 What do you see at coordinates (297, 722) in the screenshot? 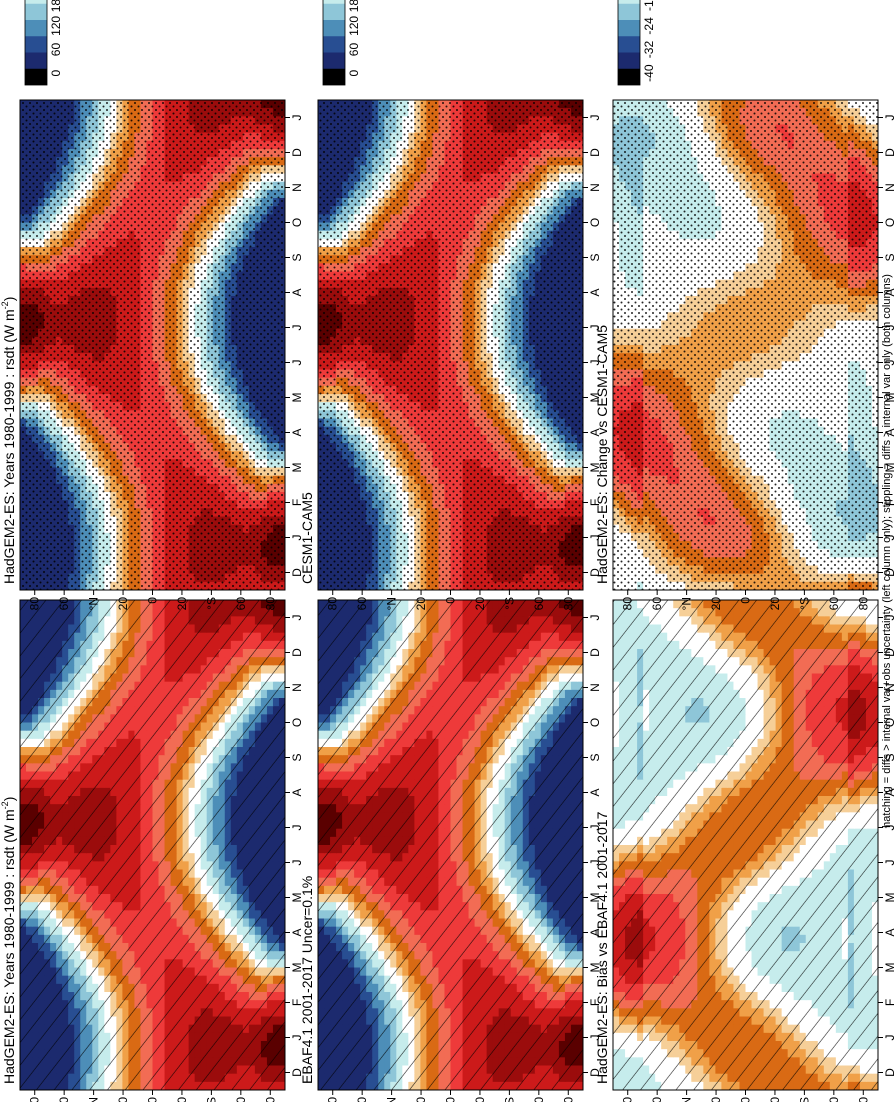
I see `x-tick-label: O` at bounding box center [297, 722].